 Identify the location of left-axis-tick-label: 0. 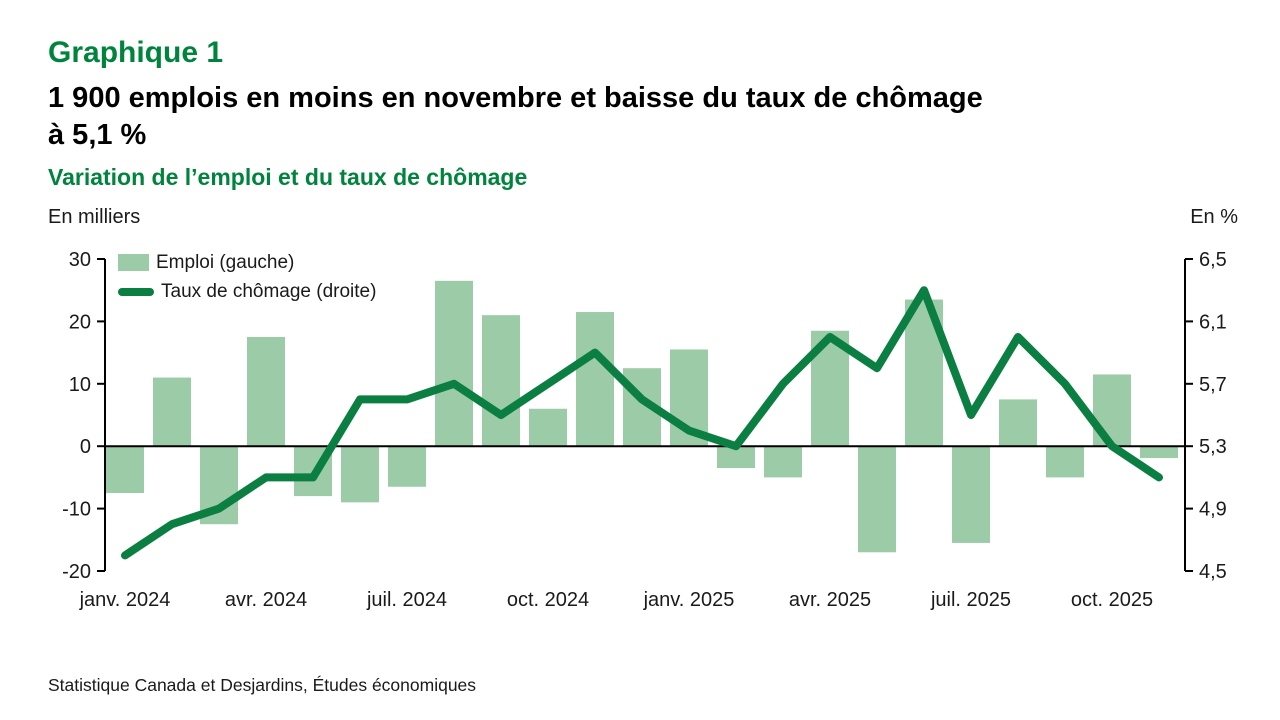
(85, 447).